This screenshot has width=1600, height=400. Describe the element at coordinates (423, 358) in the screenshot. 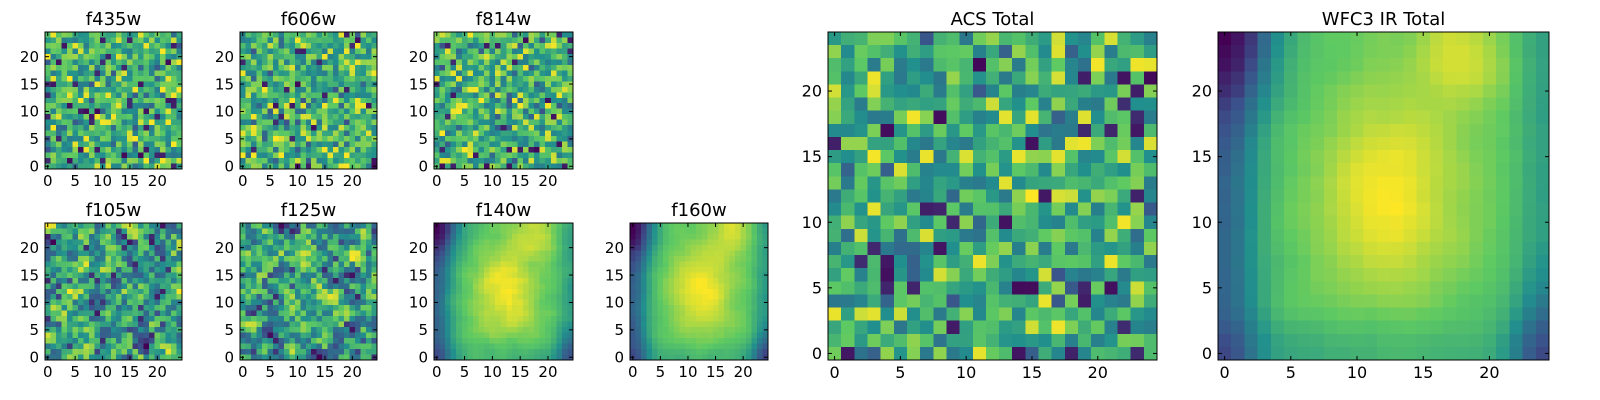

I see `y-tick-label: 0` at that location.